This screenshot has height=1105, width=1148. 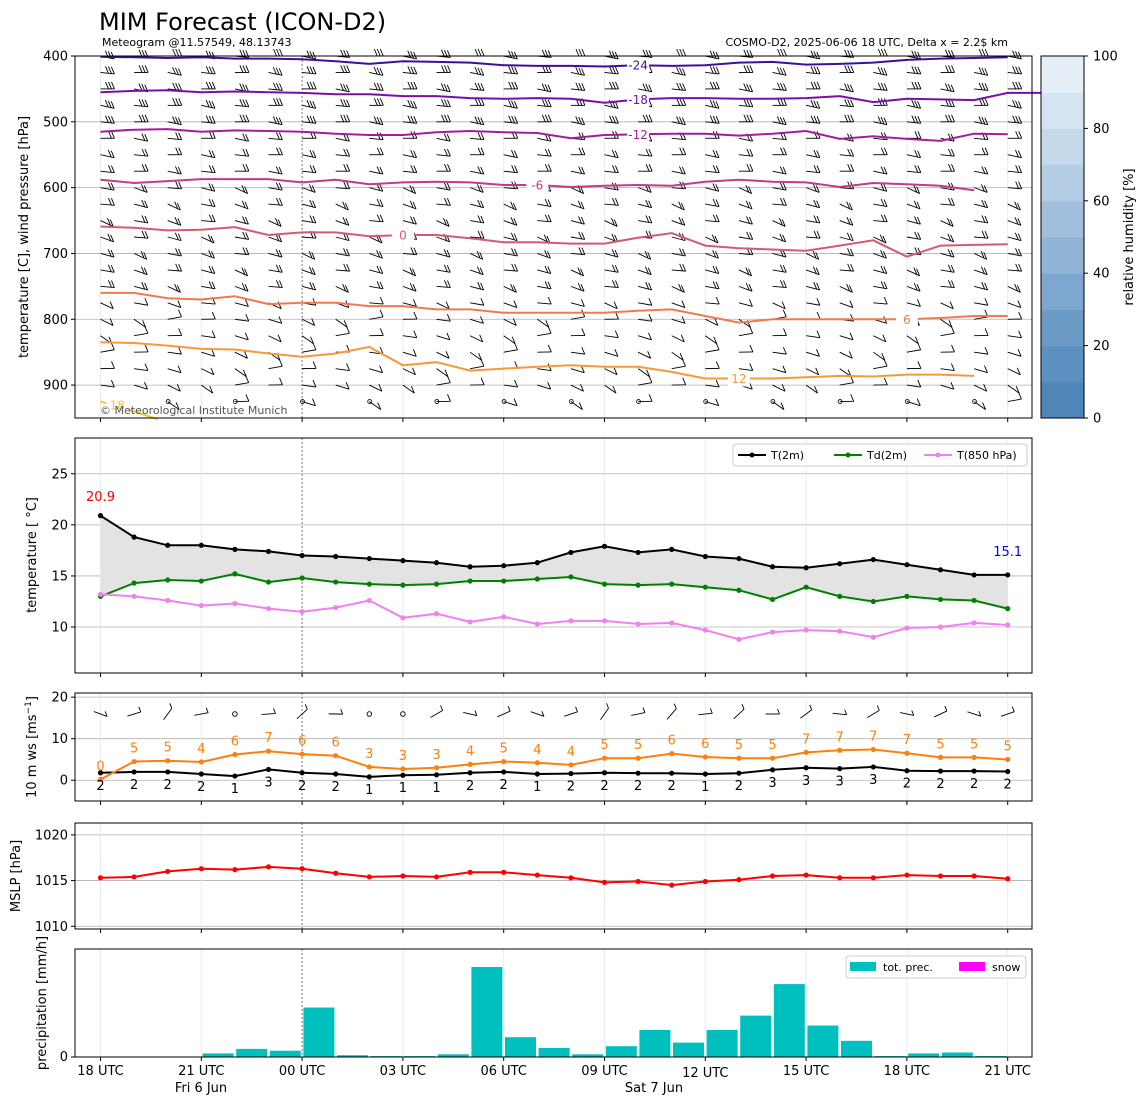 What do you see at coordinates (537, 186) in the screenshot?
I see `isotherm-label--6: -6` at bounding box center [537, 186].